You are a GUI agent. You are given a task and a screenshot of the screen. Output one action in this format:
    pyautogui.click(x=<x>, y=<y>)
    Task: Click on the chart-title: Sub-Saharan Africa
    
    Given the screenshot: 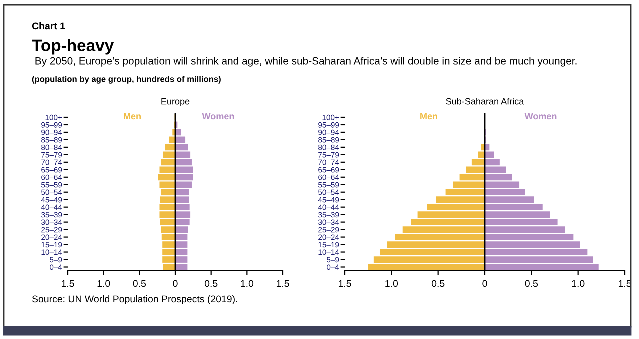 What is the action you would take?
    pyautogui.click(x=485, y=101)
    